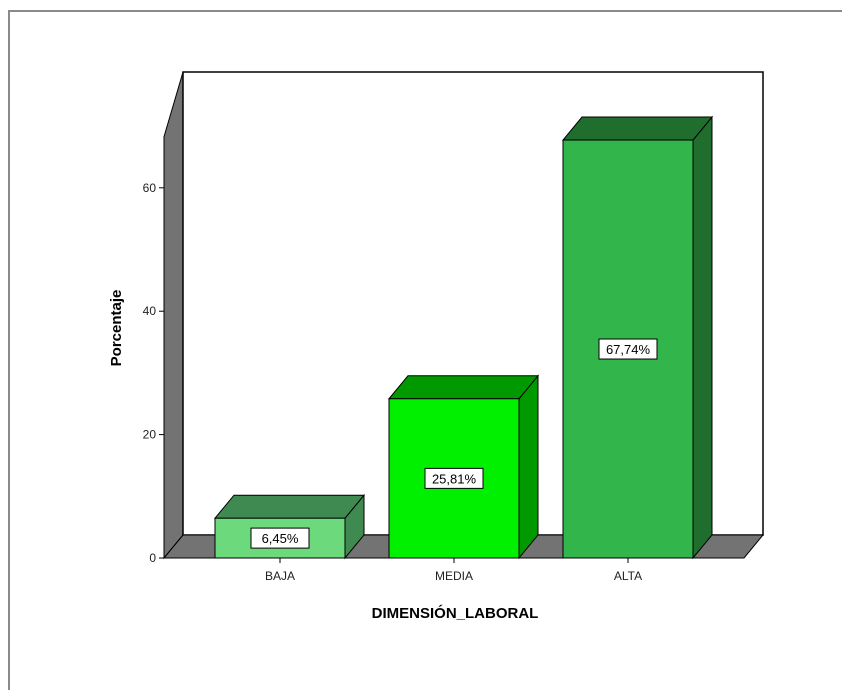  Describe the element at coordinates (454, 576) in the screenshot. I see `x-tick-label: MEDIA` at that location.